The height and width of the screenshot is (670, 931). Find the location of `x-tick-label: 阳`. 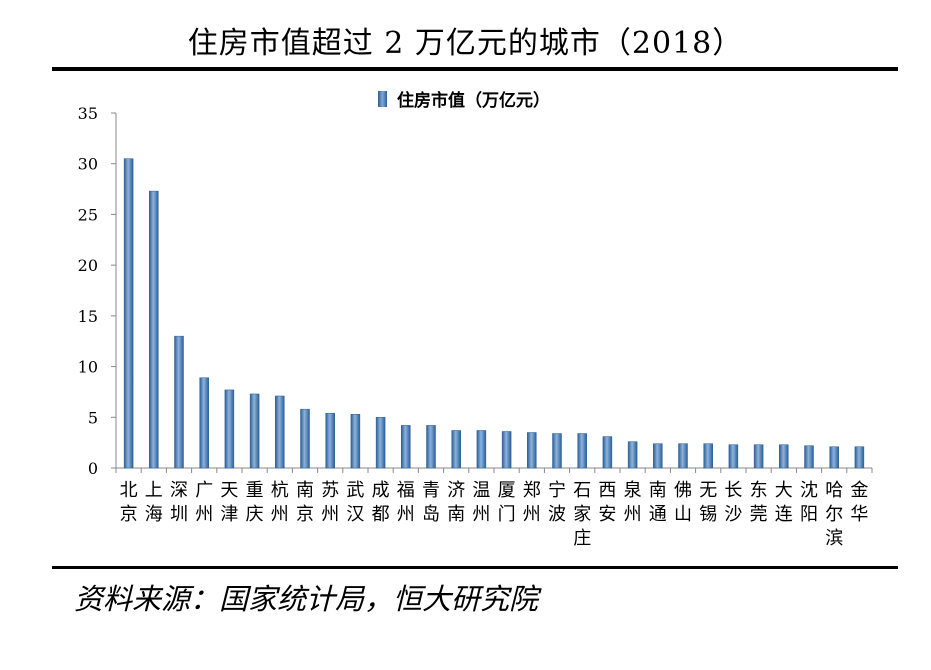

x-tick-label: 阳 is located at coordinates (809, 514).